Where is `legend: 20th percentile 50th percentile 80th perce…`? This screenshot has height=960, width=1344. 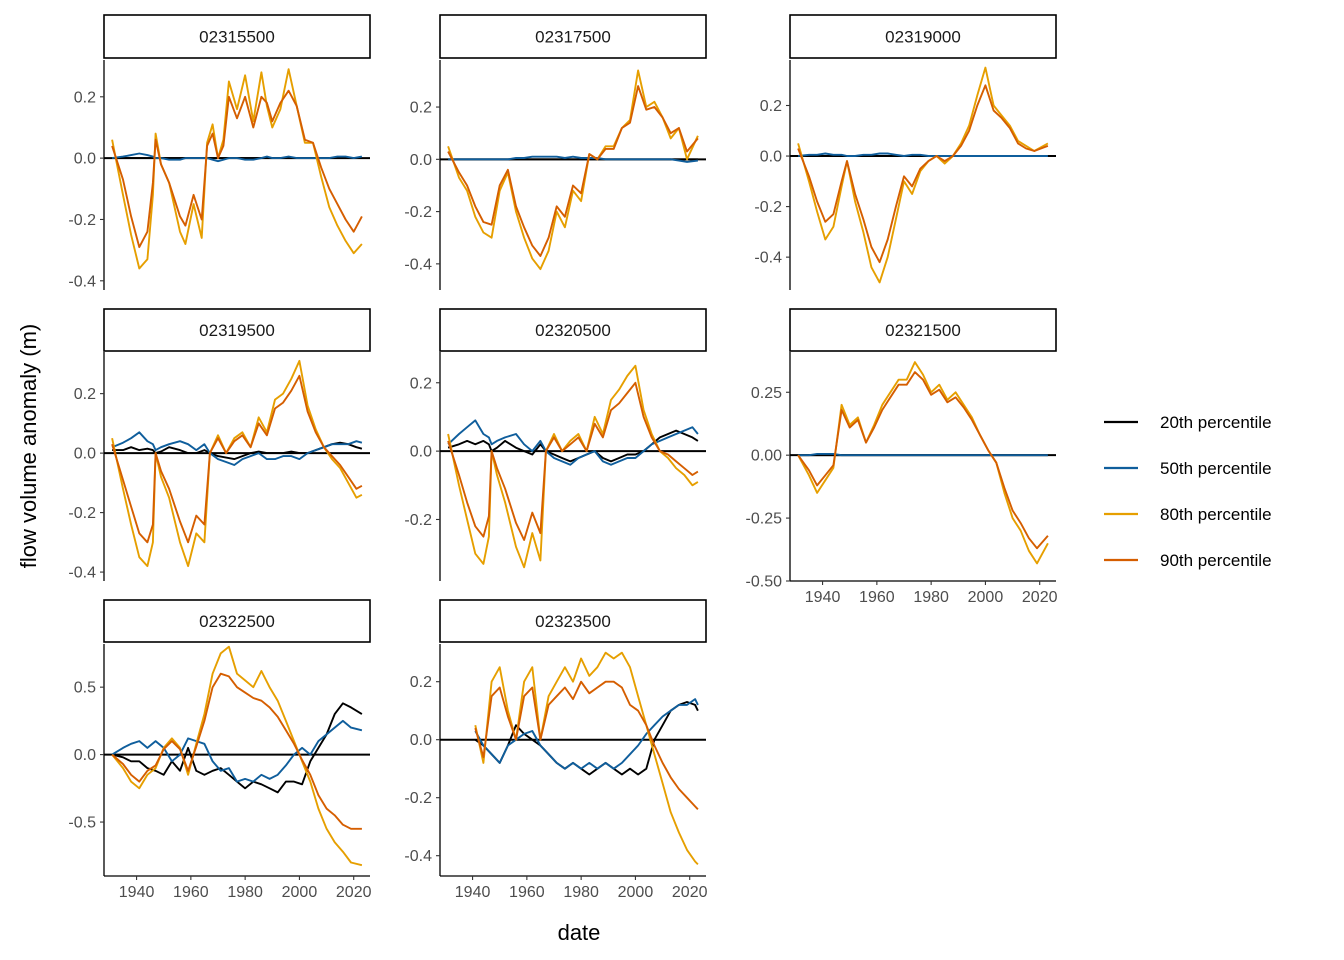 legend: 20th percentile 50th percentile 80th perce… is located at coordinates (1188, 491).